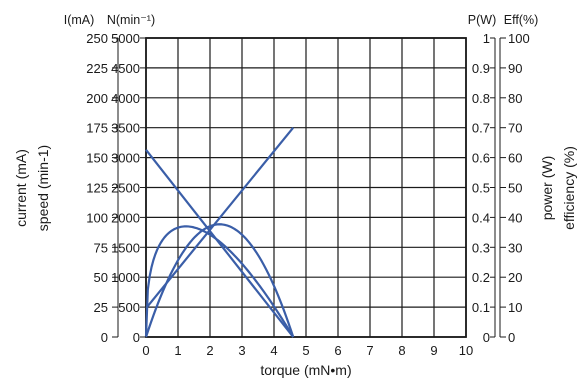 Image resolution: width=584 pixels, height=383 pixels. Describe the element at coordinates (481, 128) in the screenshot. I see `power-tick-label: 0.7` at that location.